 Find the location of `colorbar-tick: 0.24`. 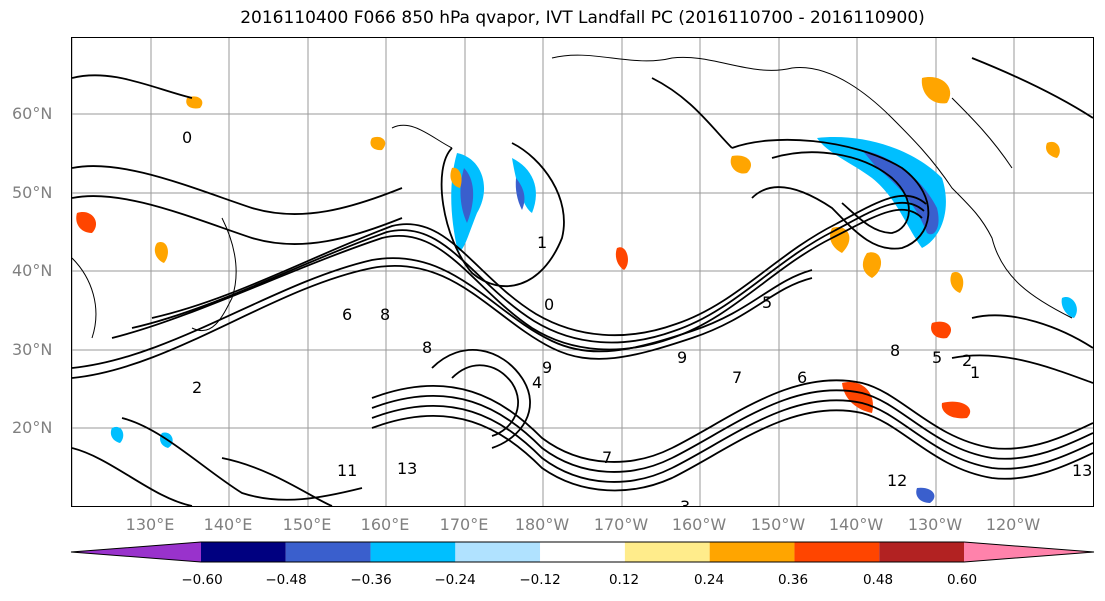

colorbar-tick: 0.24 is located at coordinates (709, 580).